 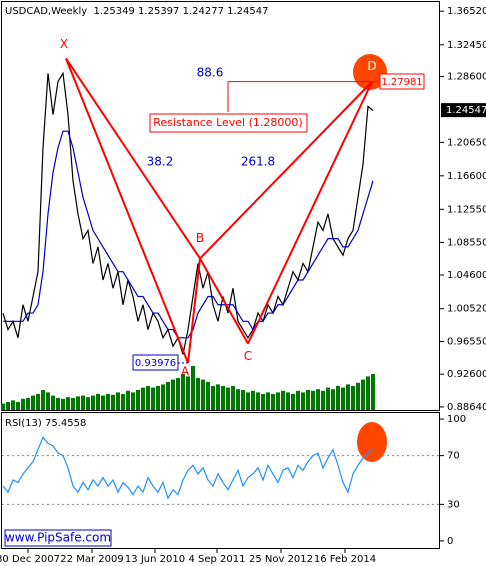 What do you see at coordinates (210, 73) in the screenshot?
I see `ratio-label: 88.6` at bounding box center [210, 73].